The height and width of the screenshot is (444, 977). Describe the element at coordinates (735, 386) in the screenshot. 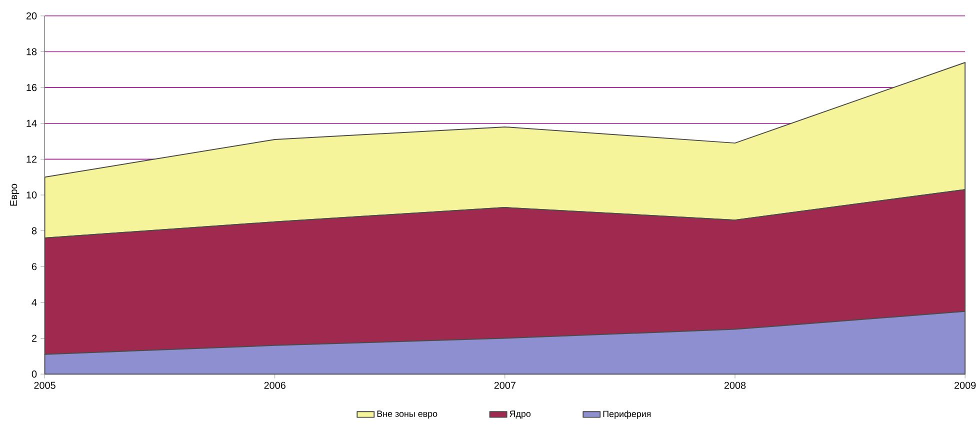

I see `x-tick-label: 2008` at that location.